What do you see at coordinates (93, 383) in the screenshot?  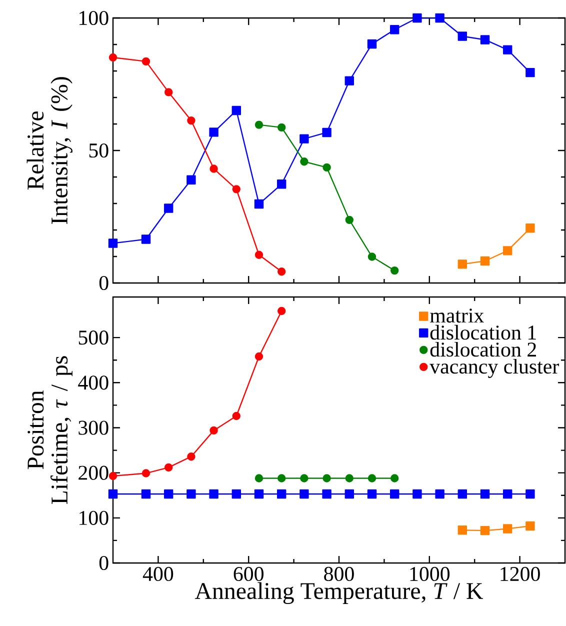 I see `y-tick-label: 400` at bounding box center [93, 383].